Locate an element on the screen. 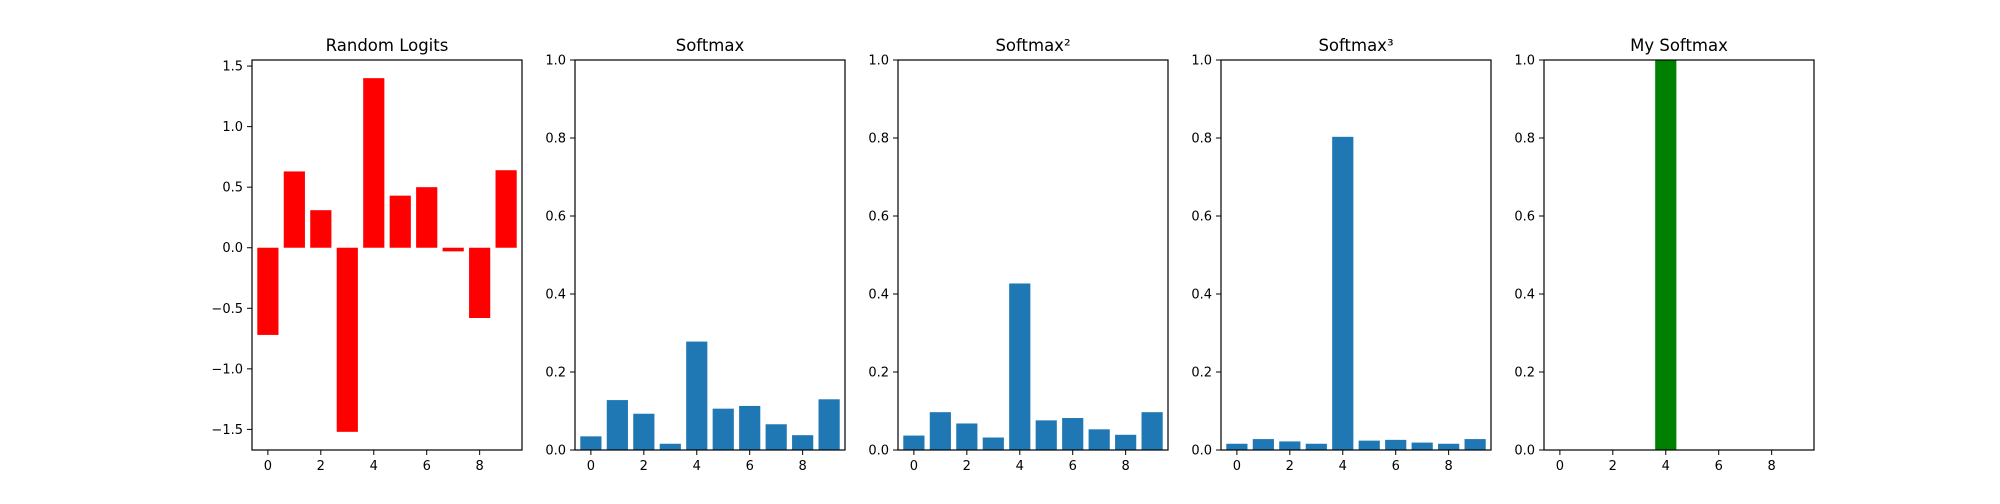  chart-panel: 0.0 0.2 0.4 0.6 0.8 1.0 0 2 4 6 8 My Softmax is located at coordinates (1664, 255).